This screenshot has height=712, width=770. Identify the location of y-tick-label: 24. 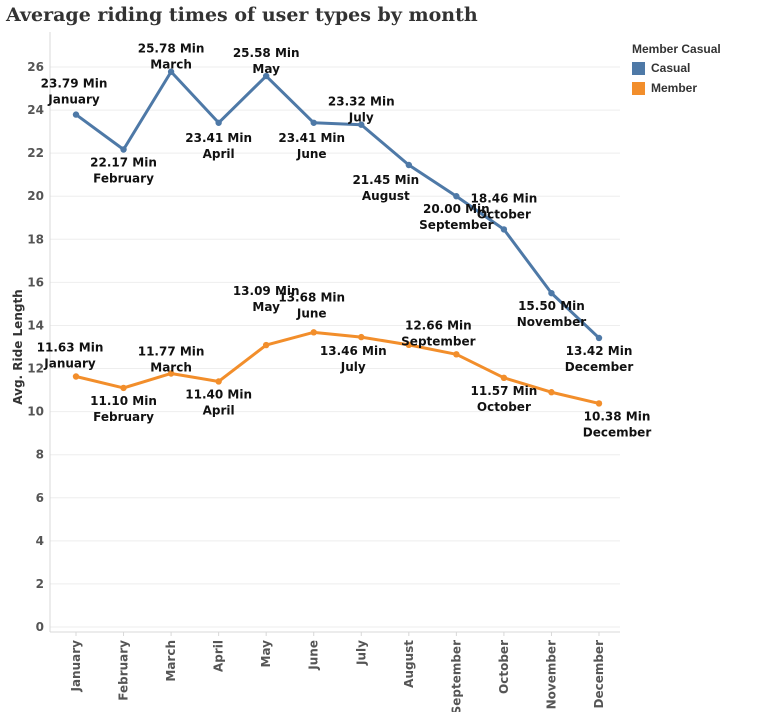
(35, 110).